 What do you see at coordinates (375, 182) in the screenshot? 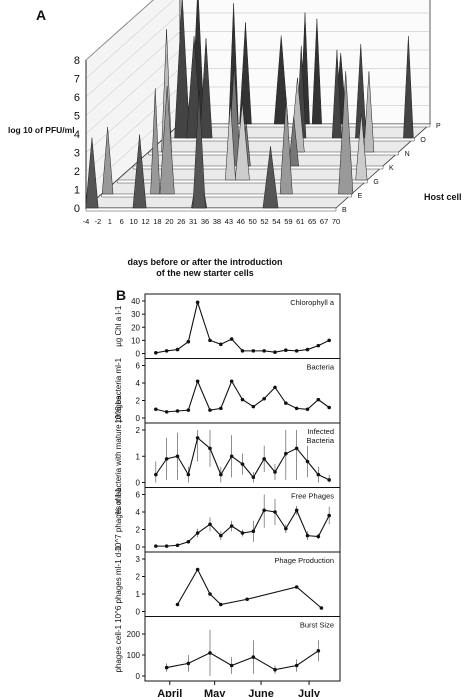
I see `row-label-G: G` at bounding box center [375, 182].